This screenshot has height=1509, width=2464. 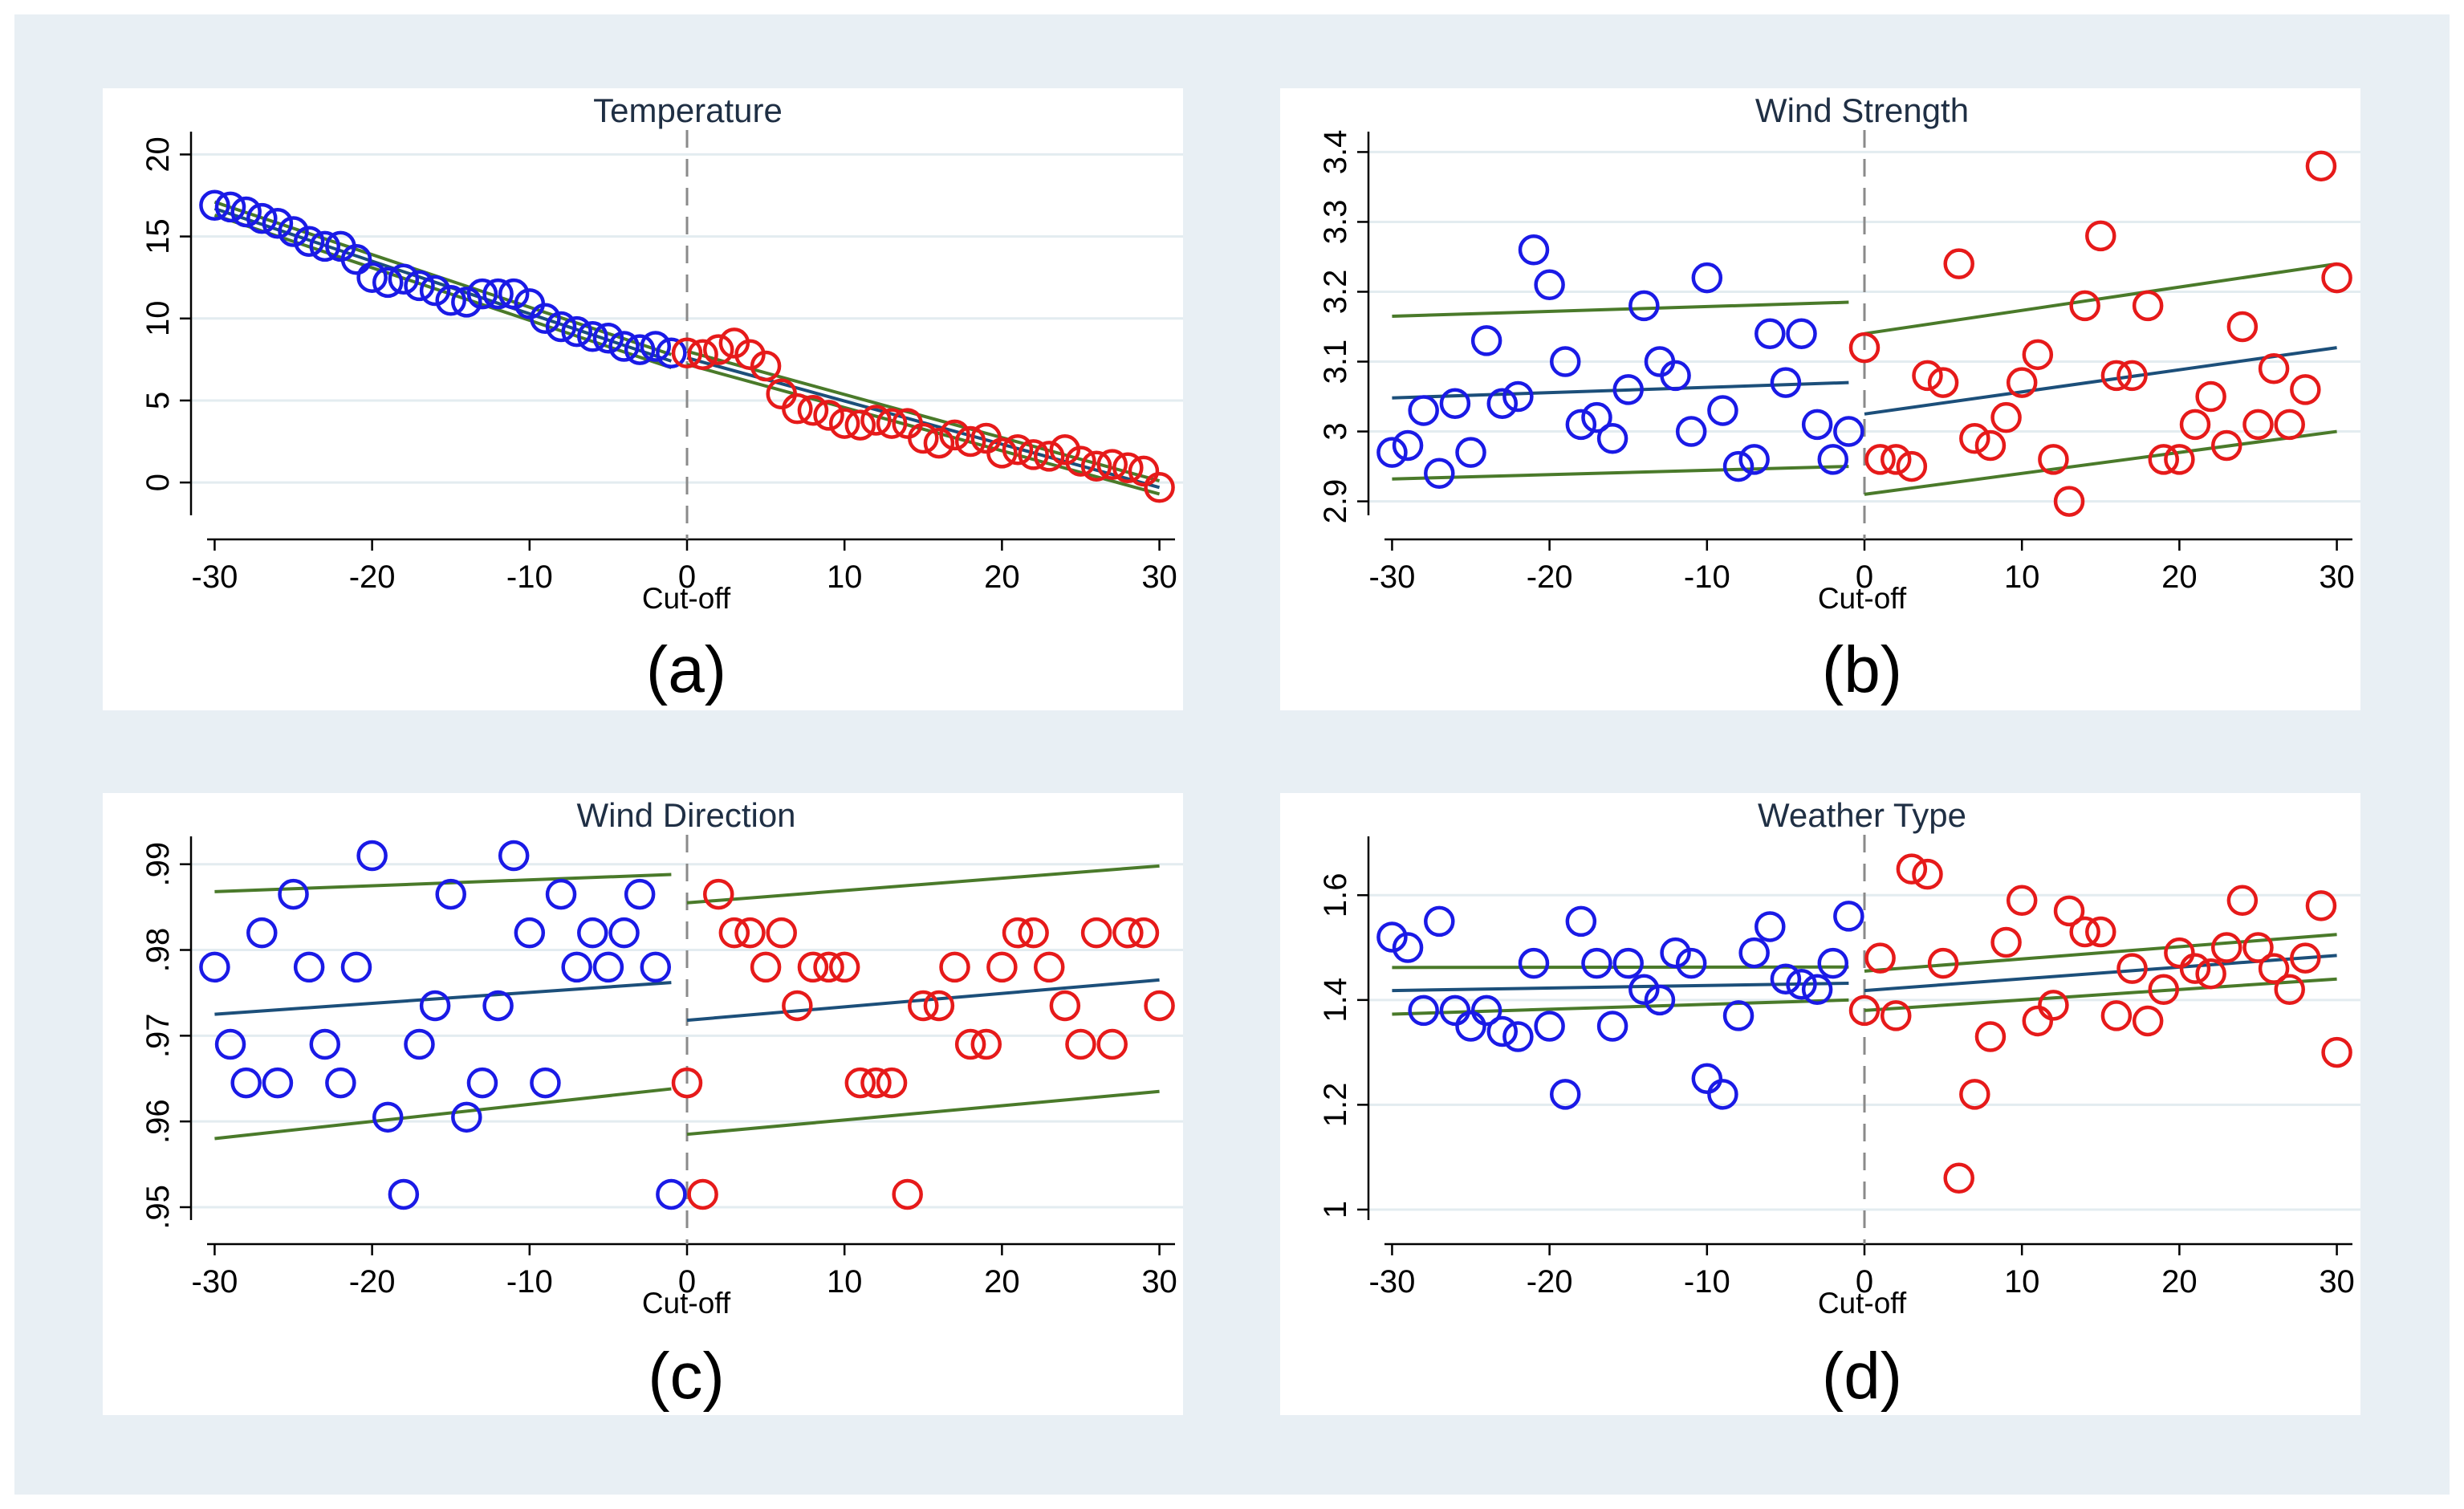 I want to click on panel-a-y-tick-label: 15, so click(x=158, y=236).